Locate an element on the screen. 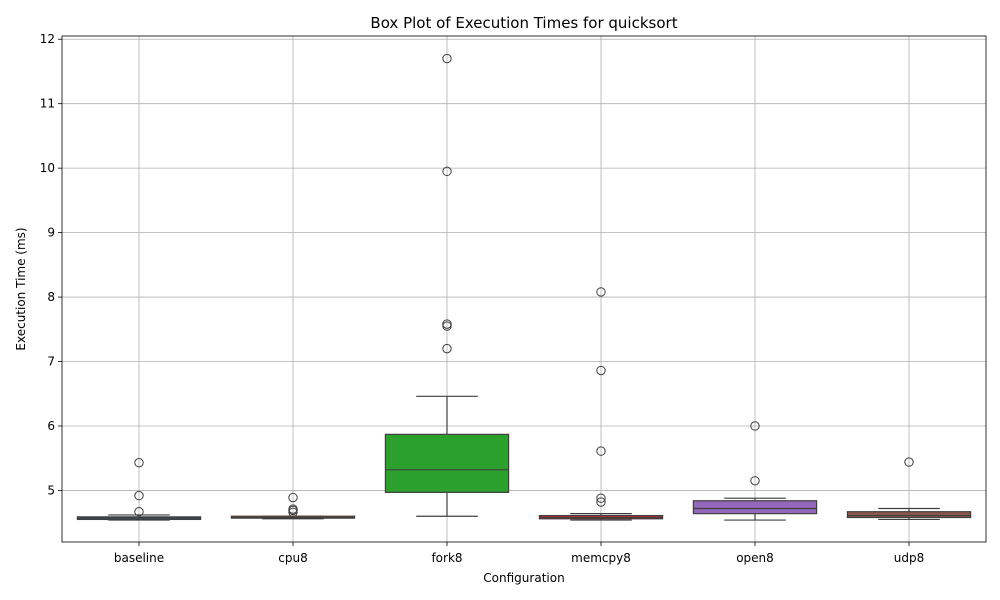 The width and height of the screenshot is (1000, 600). x-tick-label: memcpy8 is located at coordinates (601, 558).